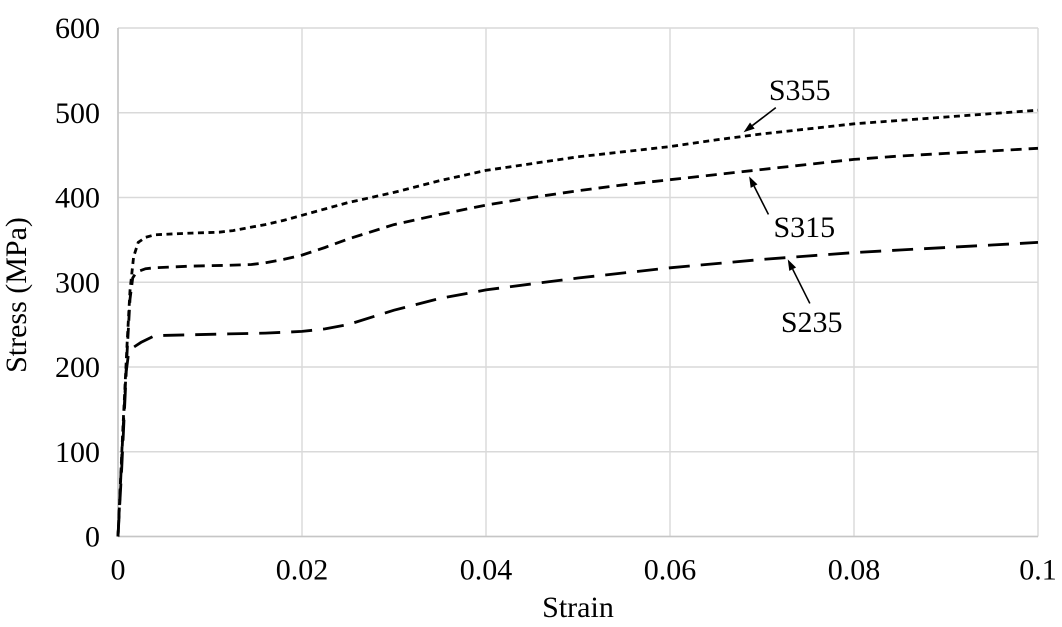 Image resolution: width=1062 pixels, height=627 pixels. I want to click on y-tick-label: 400, so click(77, 198).